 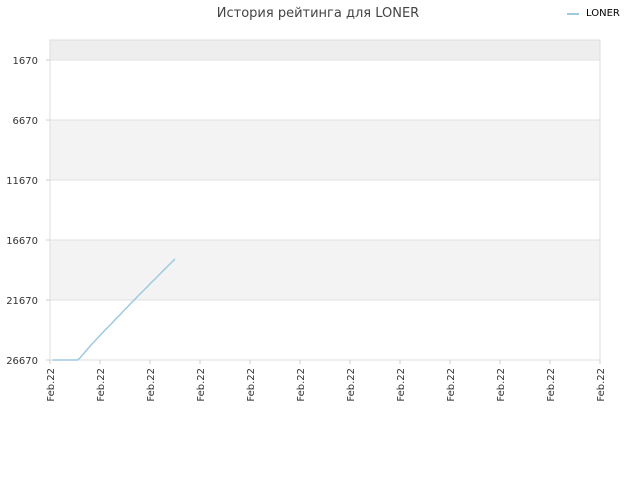 I want to click on y-tick-label: 6670, so click(x=25, y=121).